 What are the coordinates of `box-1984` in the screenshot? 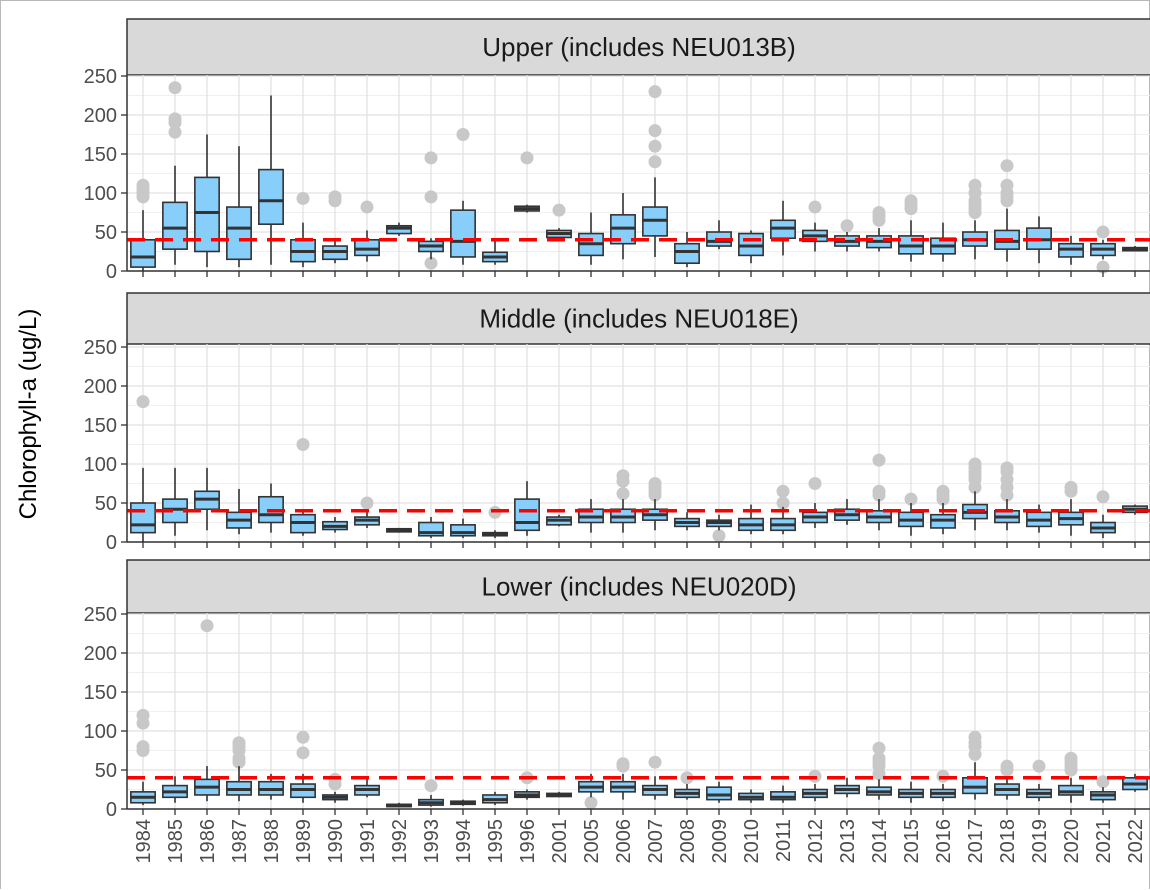 It's located at (143, 757).